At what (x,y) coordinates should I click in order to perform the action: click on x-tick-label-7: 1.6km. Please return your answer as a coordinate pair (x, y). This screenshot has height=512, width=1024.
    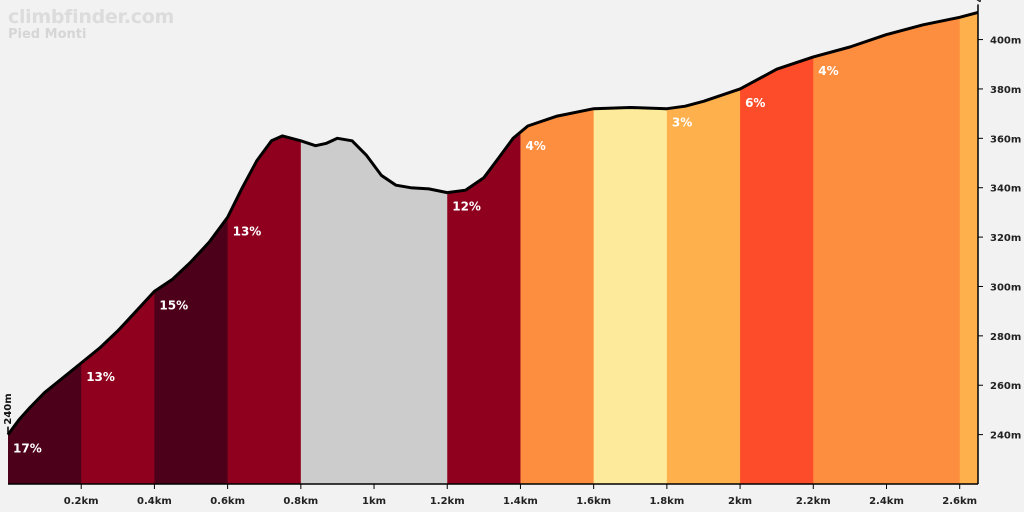
    Looking at the image, I should click on (593, 501).